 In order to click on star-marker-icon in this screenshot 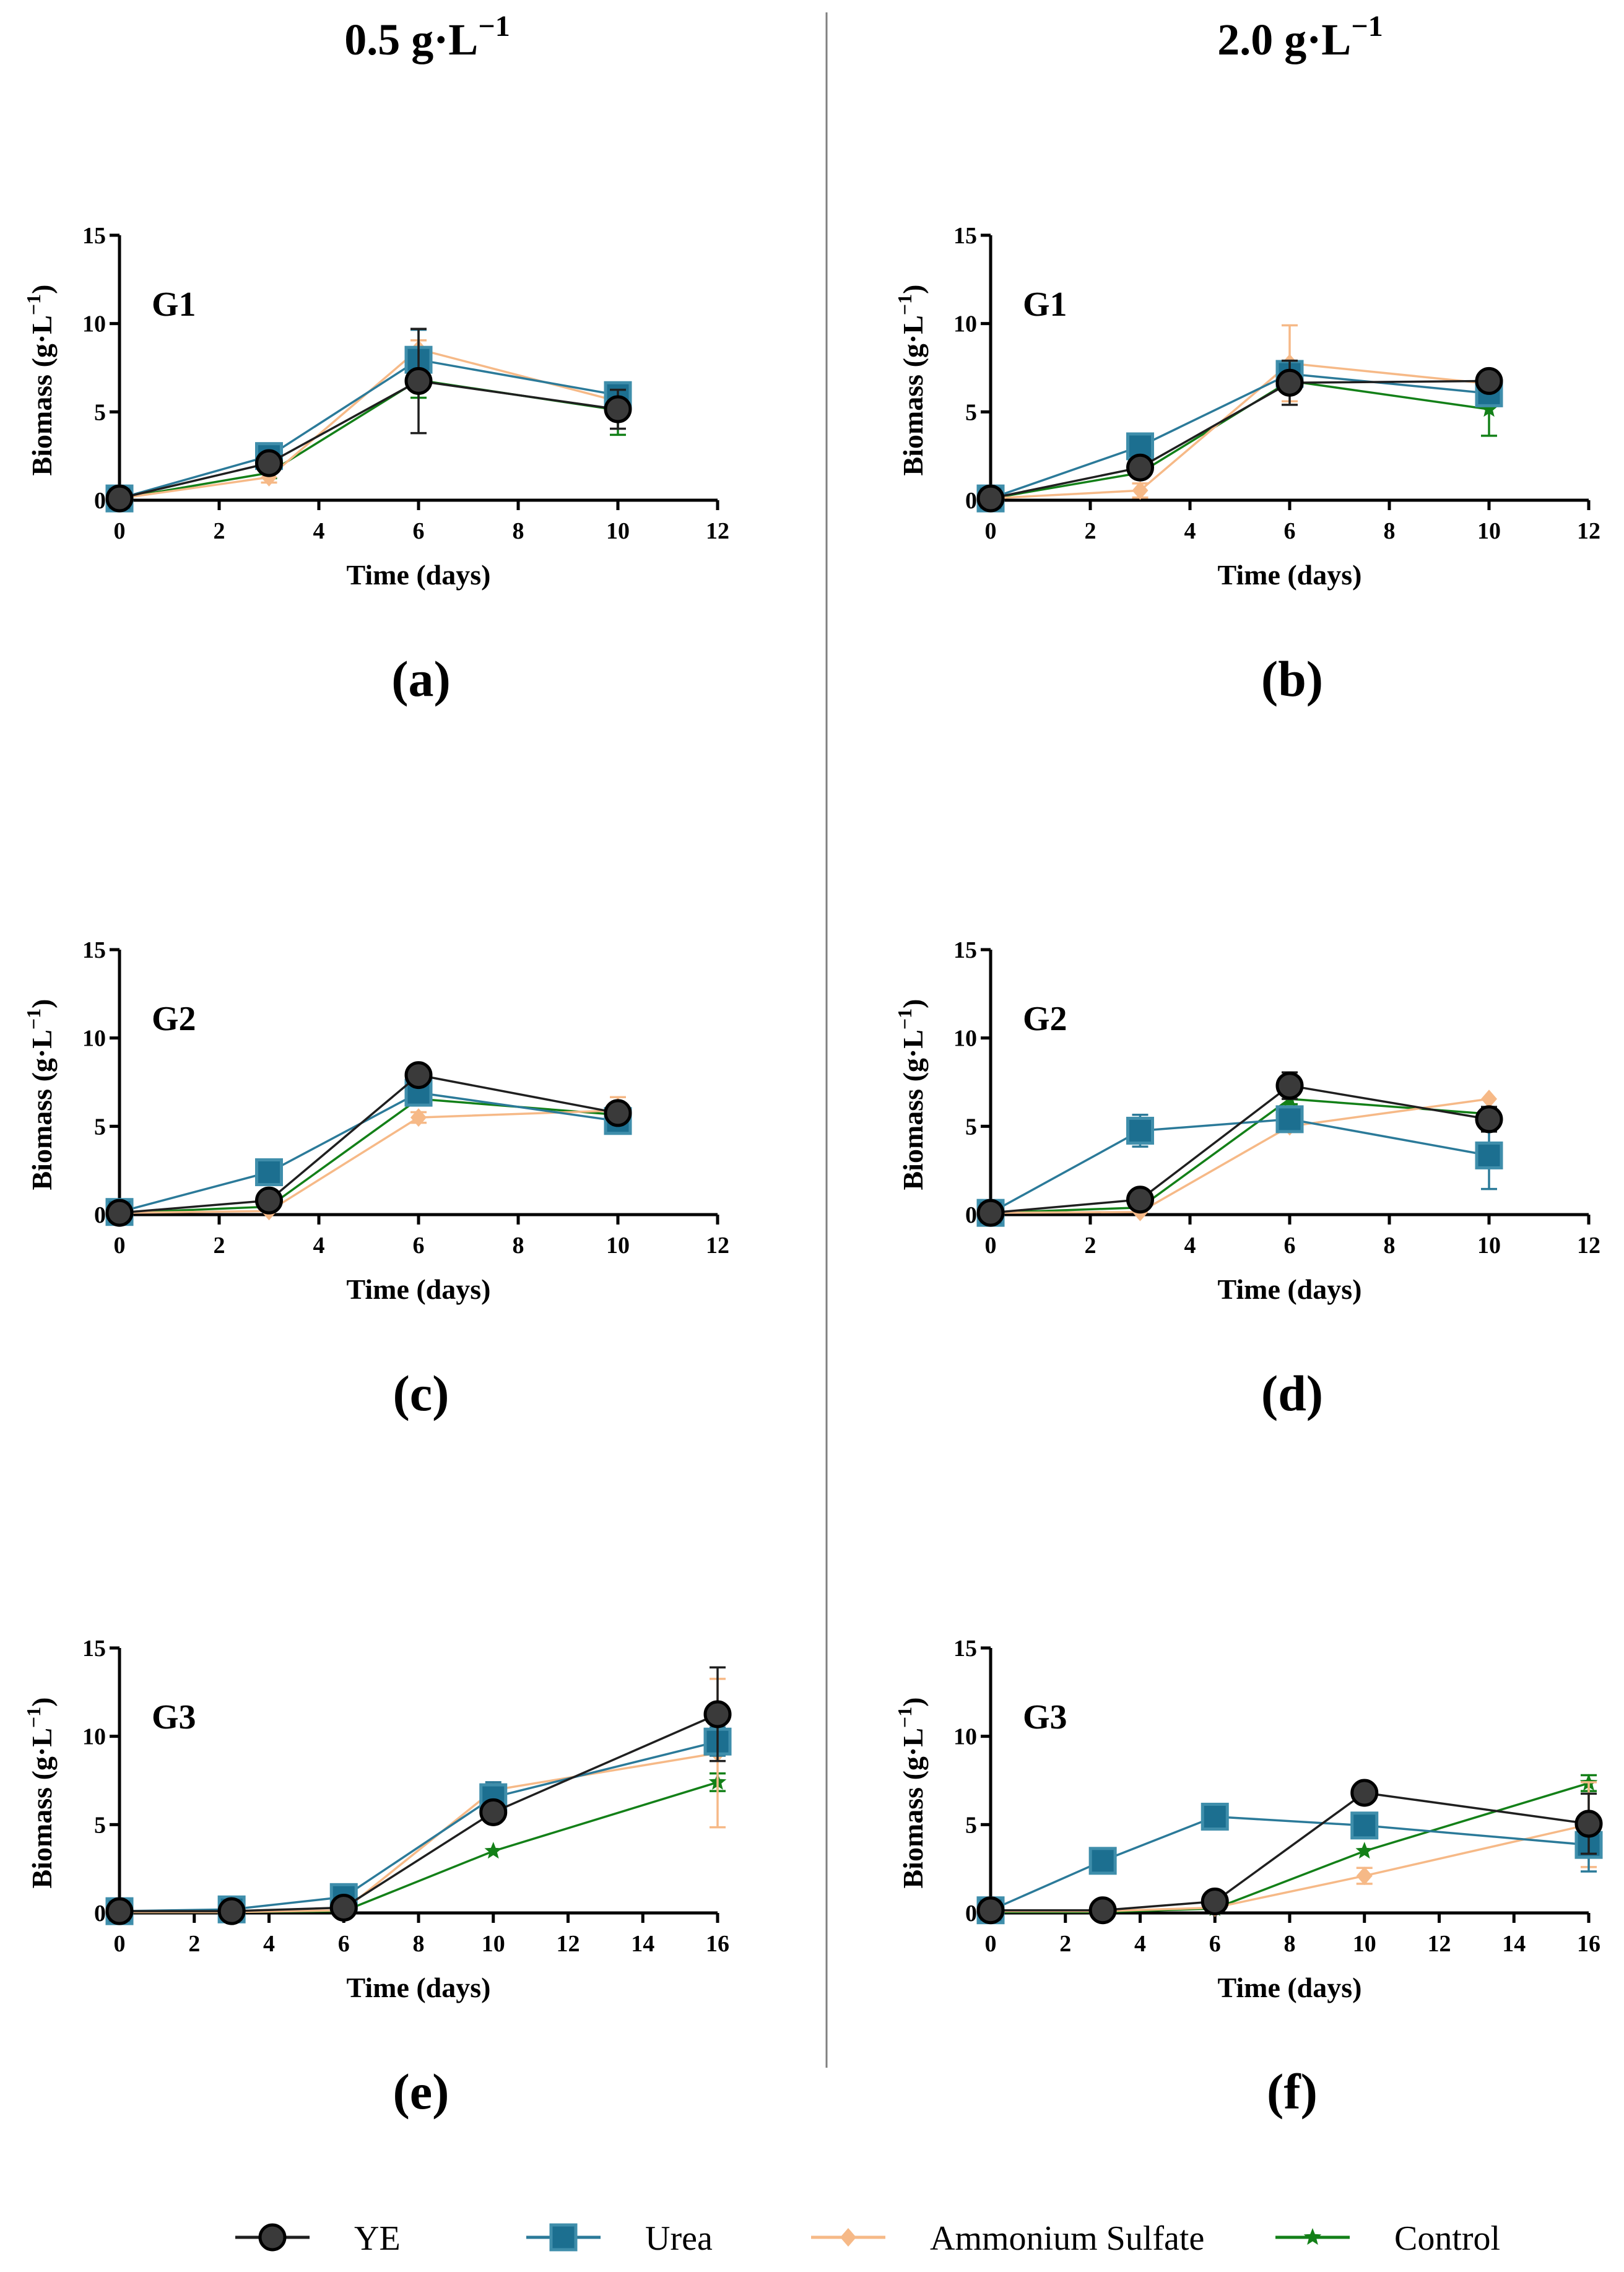, I will do `click(1313, 2236)`.